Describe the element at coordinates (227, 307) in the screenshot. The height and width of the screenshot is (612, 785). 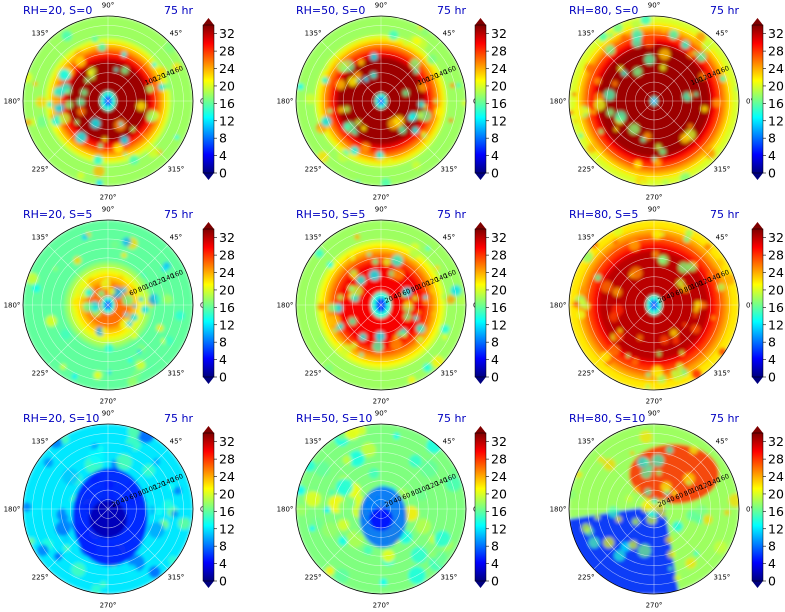
I see `colorbar-tick-label: 16` at that location.